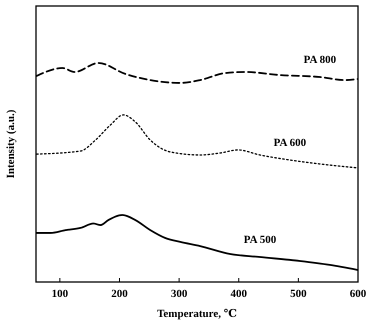  Describe the element at coordinates (358, 294) in the screenshot. I see `x-tick-label: 600` at that location.